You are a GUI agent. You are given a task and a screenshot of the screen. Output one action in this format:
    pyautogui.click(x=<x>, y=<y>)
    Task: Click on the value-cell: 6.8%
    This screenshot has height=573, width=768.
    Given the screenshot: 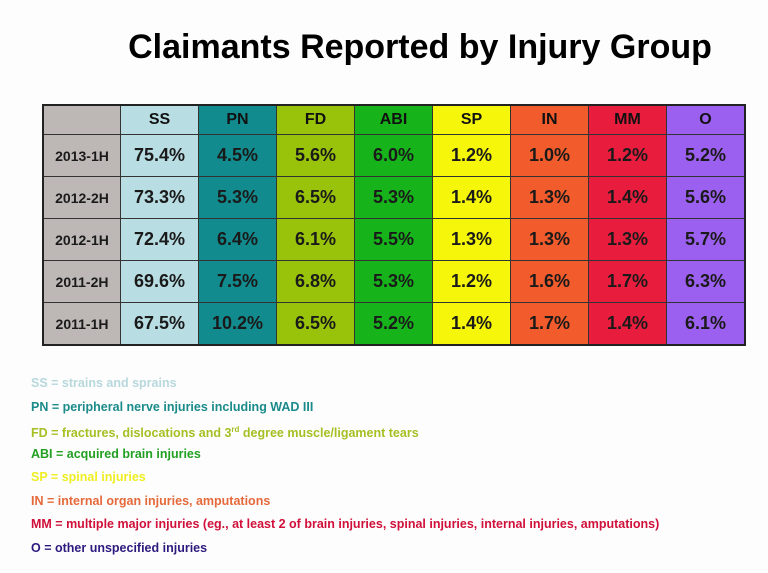 What is the action you would take?
    pyautogui.click(x=315, y=281)
    